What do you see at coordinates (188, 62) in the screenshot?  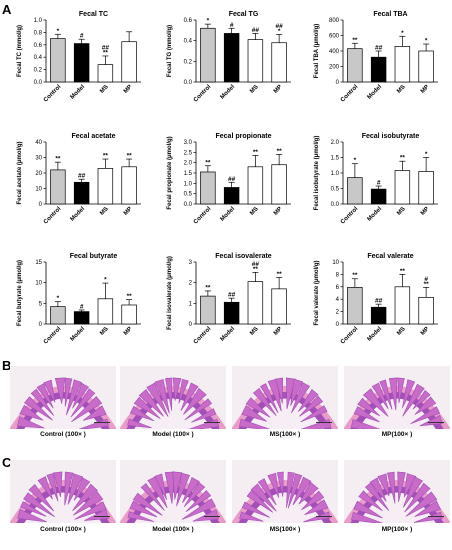 I see `y-tick-label: 0.2` at bounding box center [188, 62].